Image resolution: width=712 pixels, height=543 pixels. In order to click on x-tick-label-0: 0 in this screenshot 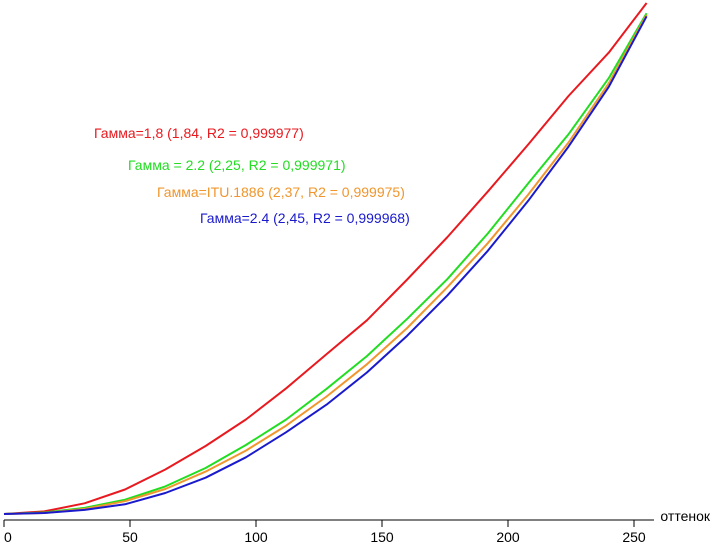, I will do `click(8, 536)`.